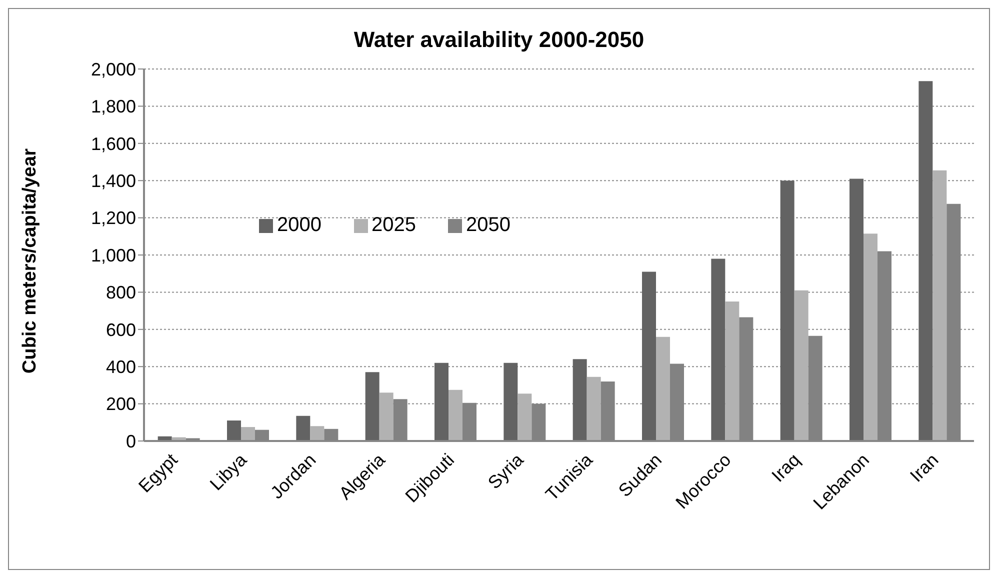 Image resolution: width=998 pixels, height=577 pixels. Describe the element at coordinates (113, 106) in the screenshot. I see `y-tick-label: 1,800` at that location.